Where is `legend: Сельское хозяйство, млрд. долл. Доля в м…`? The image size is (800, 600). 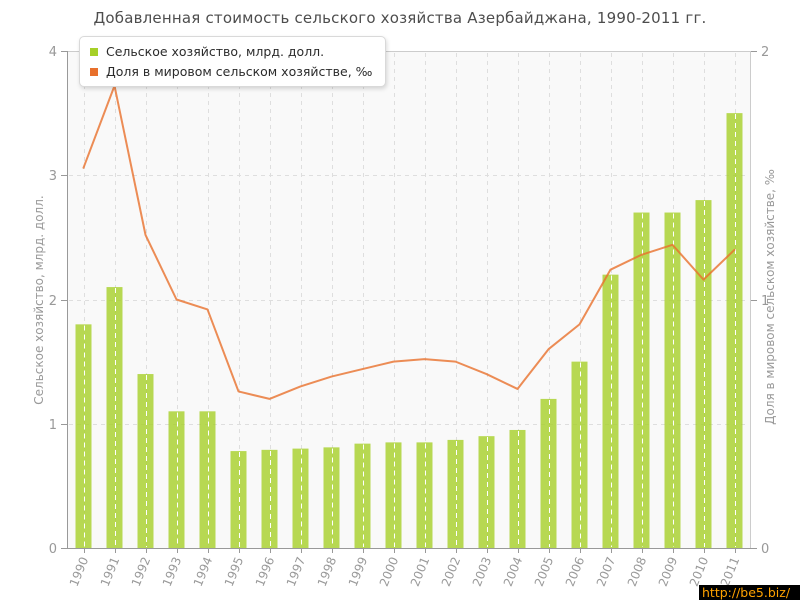 legend: Сельское хозяйство, млрд. долл. Доля в м… is located at coordinates (233, 61).